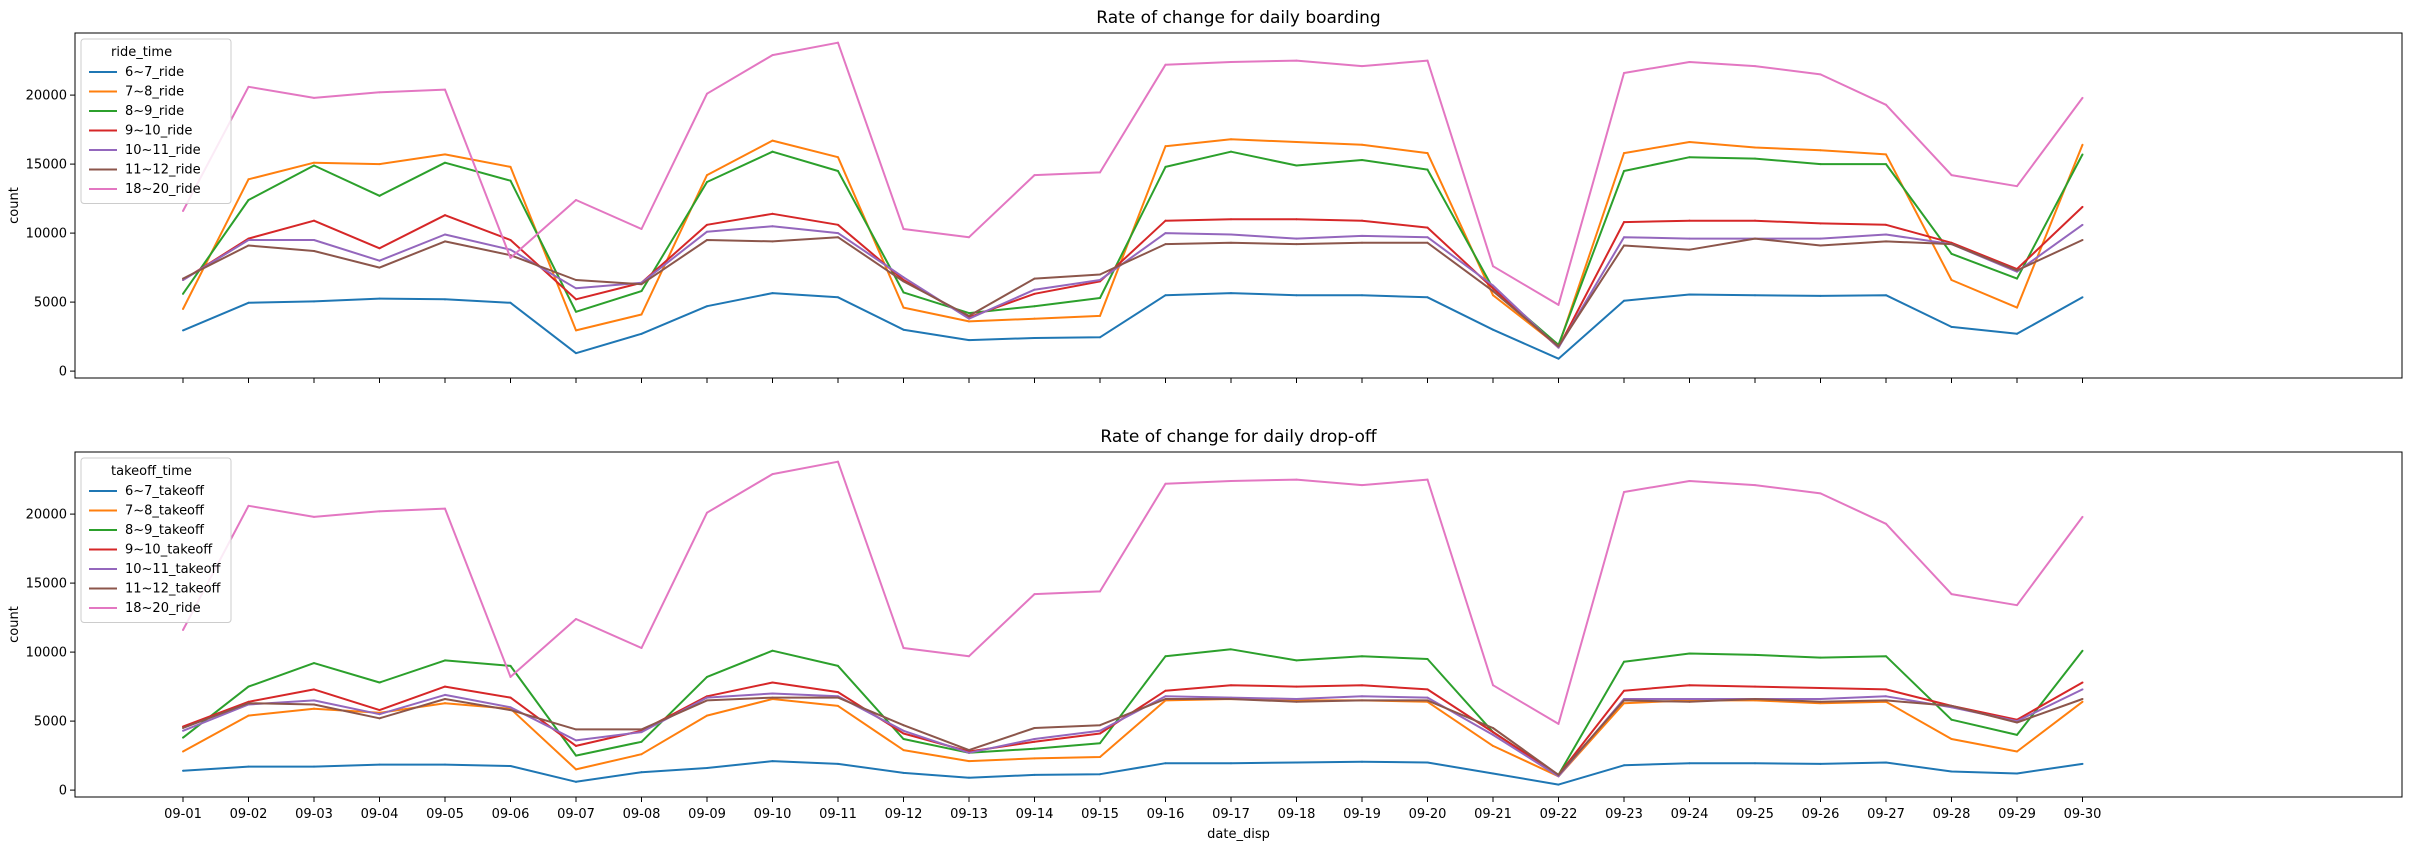  I want to click on x-tick-label: 09-06, so click(511, 814).